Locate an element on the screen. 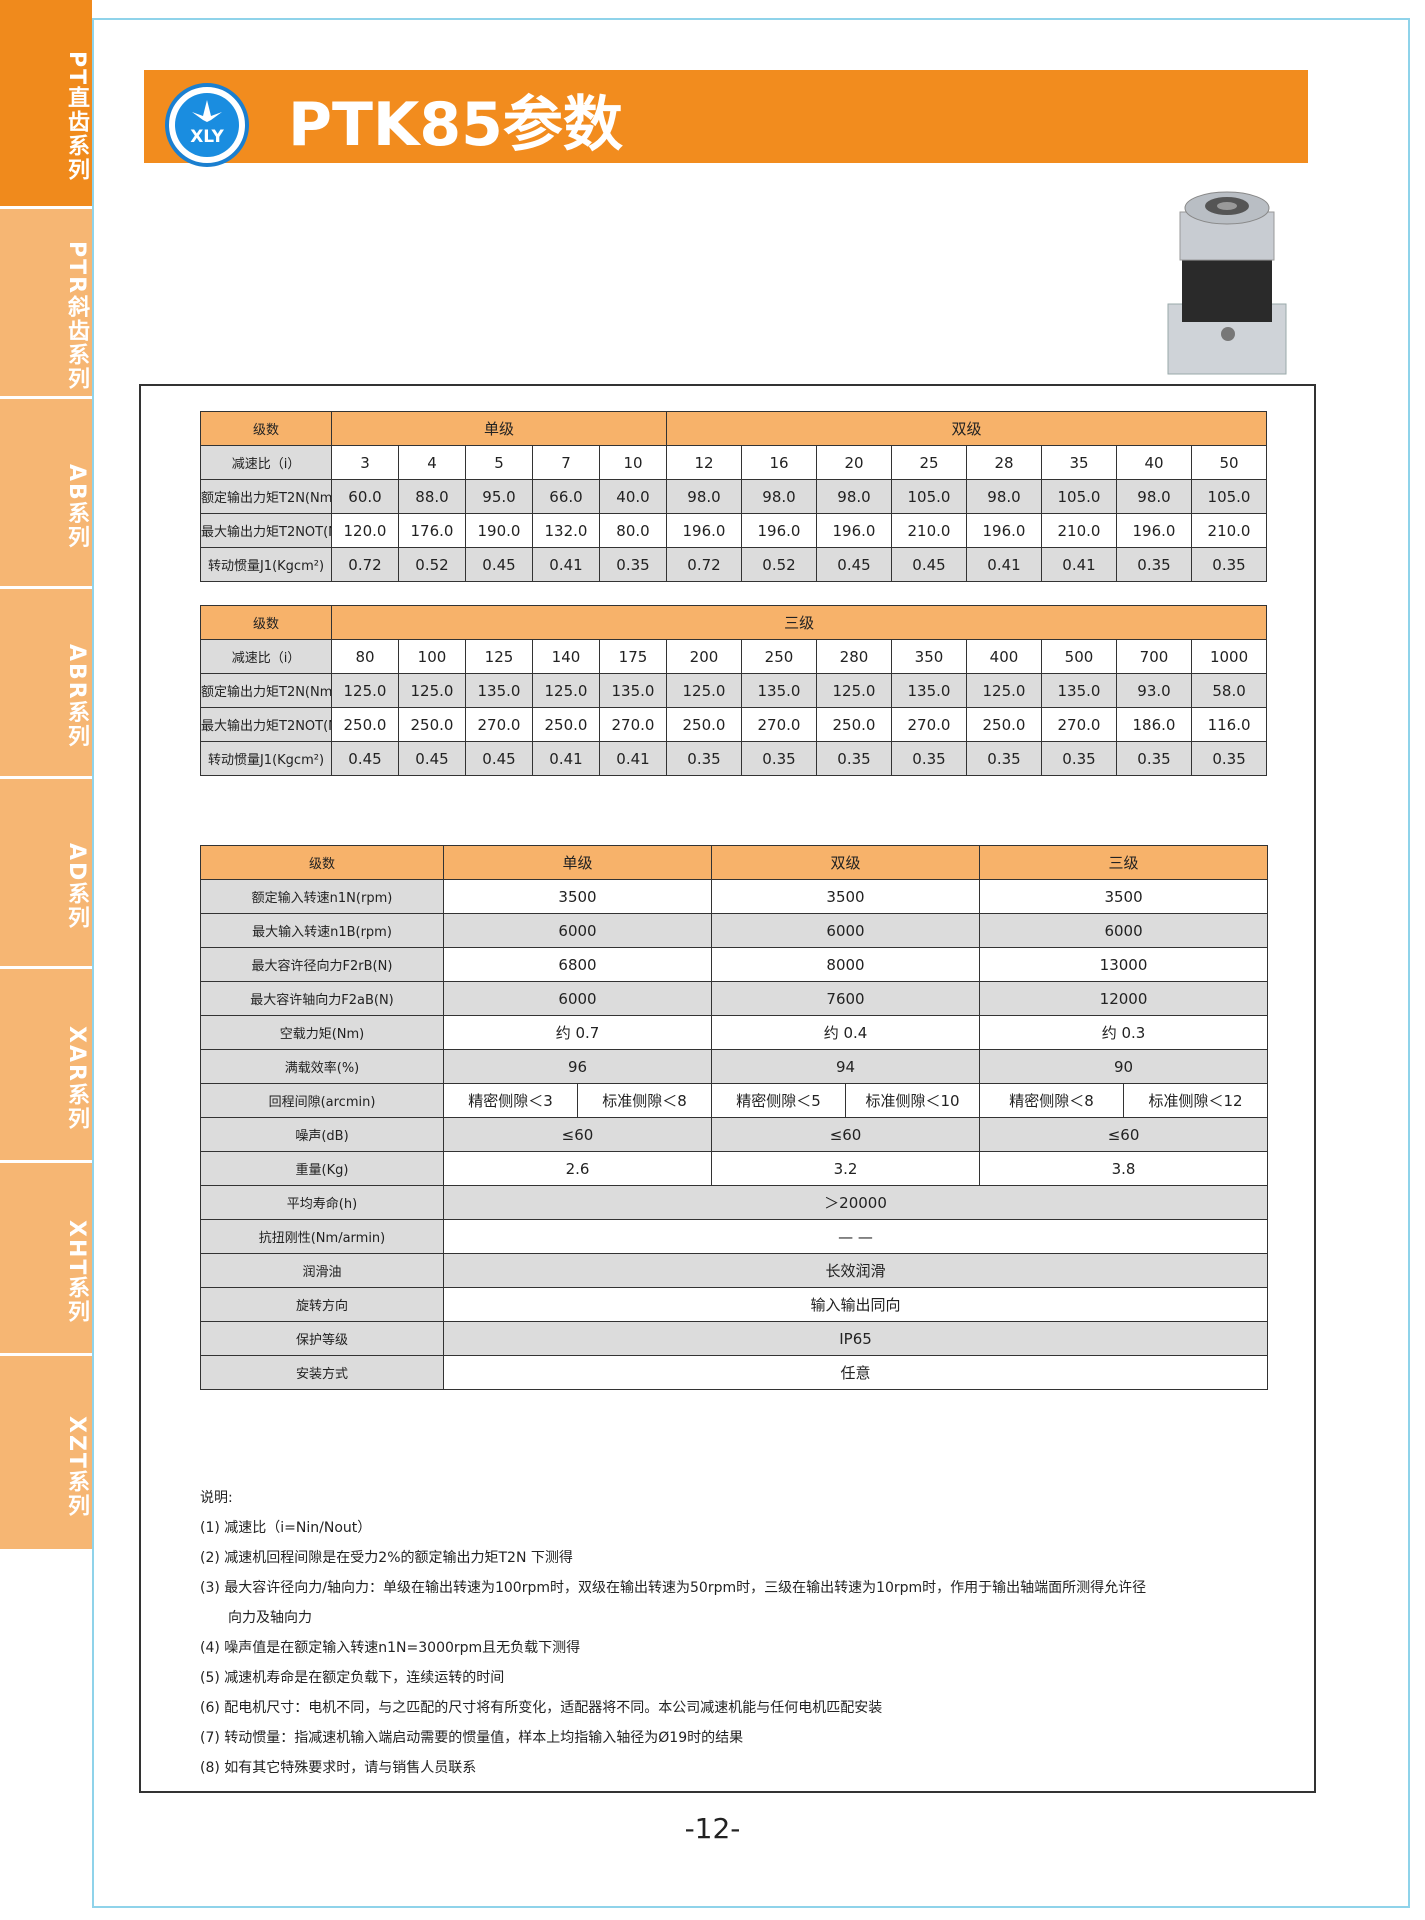  cell: — — is located at coordinates (855, 1236).